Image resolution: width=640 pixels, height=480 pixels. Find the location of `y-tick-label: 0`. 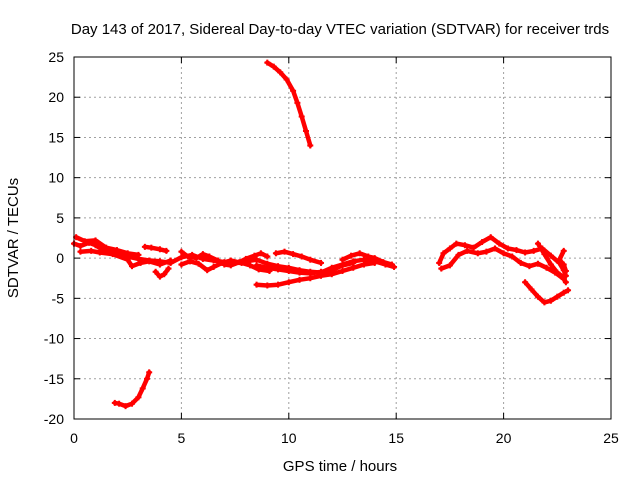

y-tick-label: 0 is located at coordinates (60, 258).